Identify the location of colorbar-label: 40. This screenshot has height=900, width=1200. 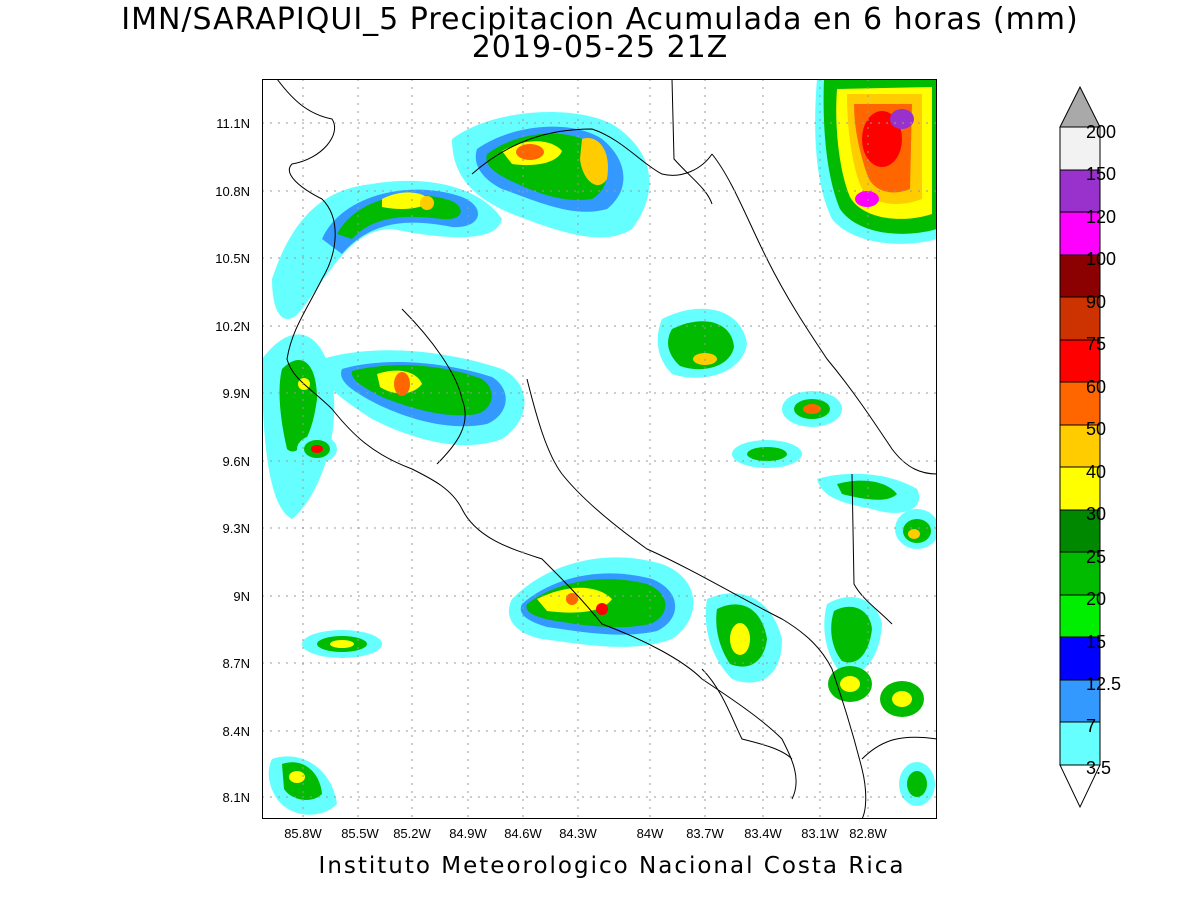
(1096, 472).